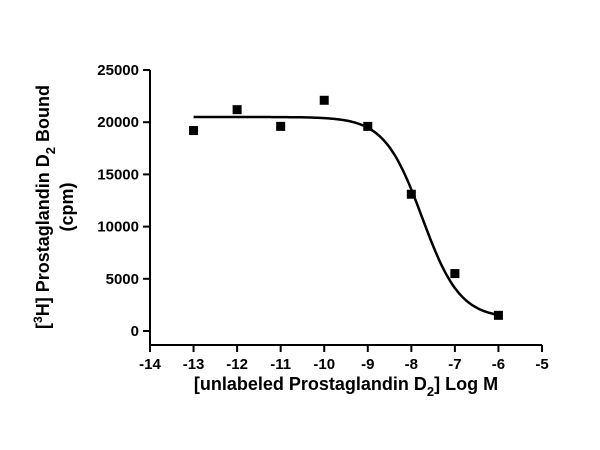 The height and width of the screenshot is (450, 600). I want to click on y-axis-title-line2: (cpm), so click(67, 206).